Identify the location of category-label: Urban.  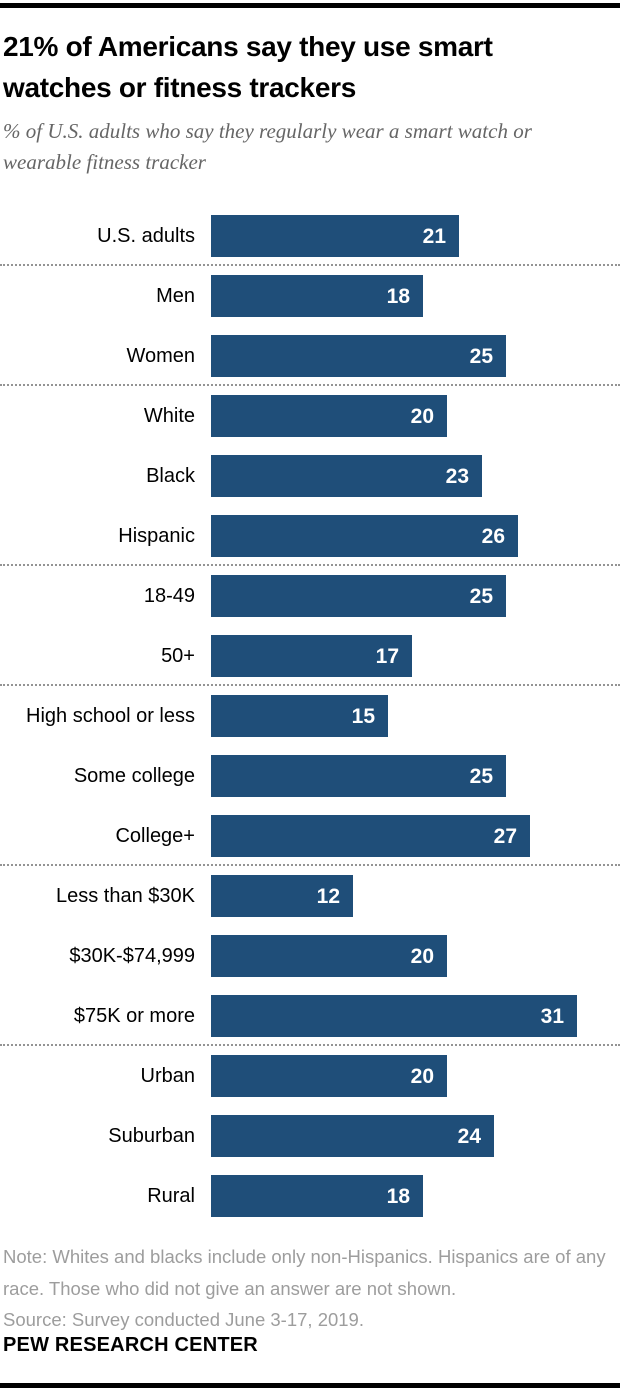
(167, 1075).